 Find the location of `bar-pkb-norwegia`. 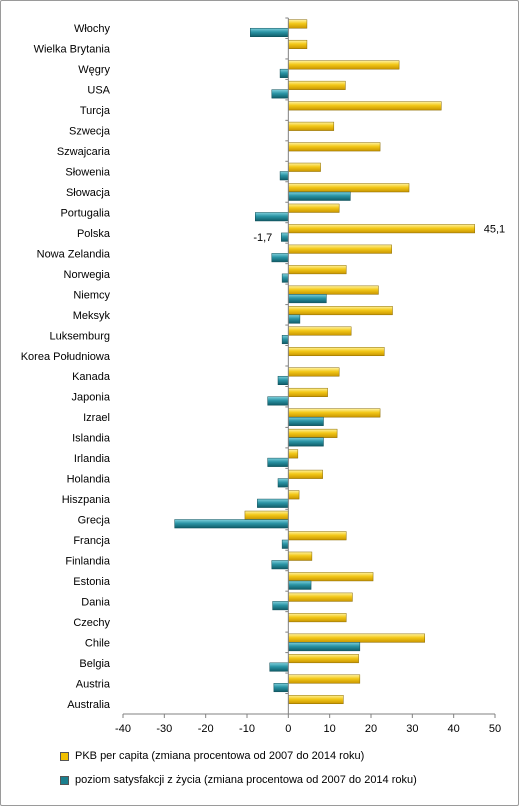

bar-pkb-norwegia is located at coordinates (317, 270).